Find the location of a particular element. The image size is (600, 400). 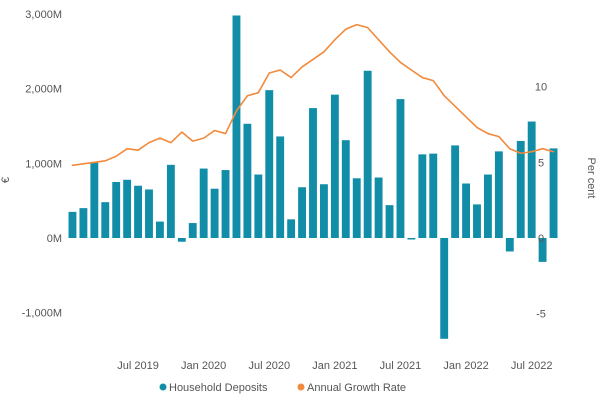

chart-legend: Household Deposits Annual Growth Rate is located at coordinates (282, 388).